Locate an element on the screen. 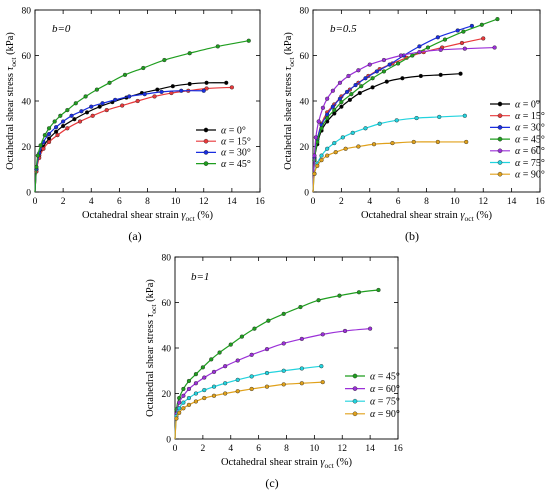 The height and width of the screenshot is (493, 550). x-tick-label: 12 is located at coordinates (204, 202).